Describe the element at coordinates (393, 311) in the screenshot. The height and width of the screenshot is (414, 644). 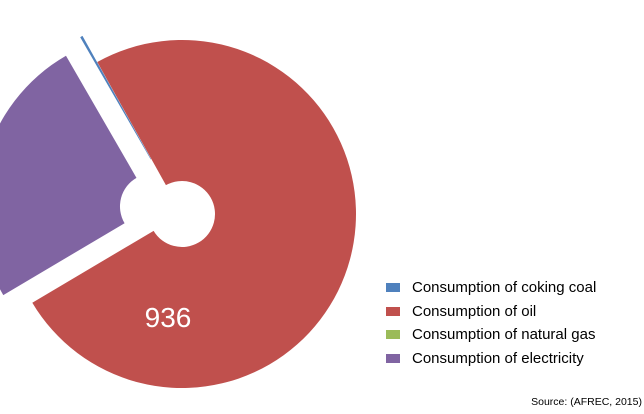
I see `legend-swatch-oil` at that location.